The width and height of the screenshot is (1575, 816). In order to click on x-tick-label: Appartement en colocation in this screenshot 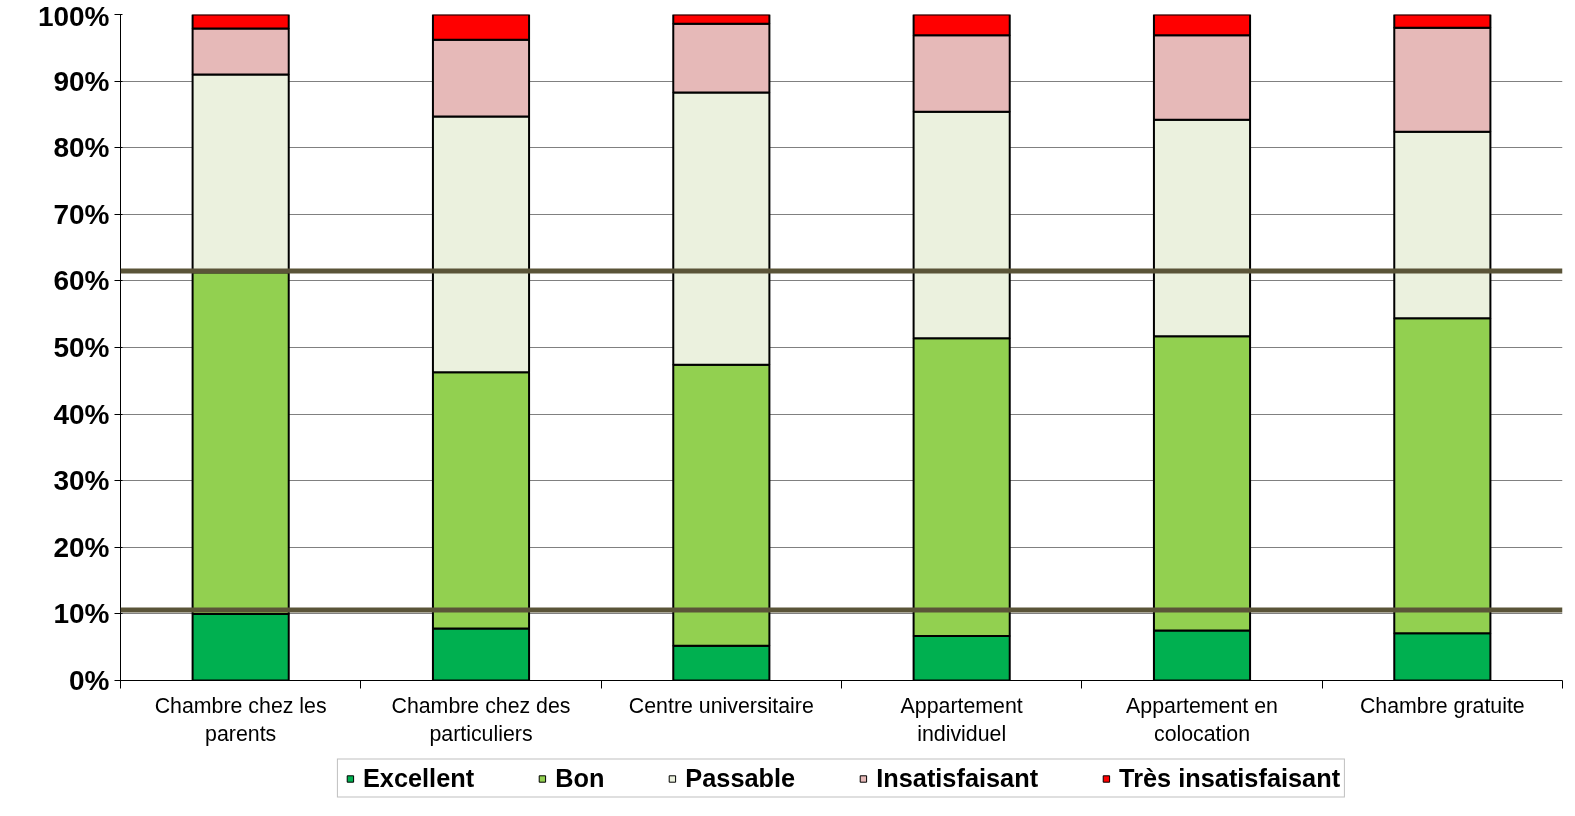, I will do `click(1202, 720)`.